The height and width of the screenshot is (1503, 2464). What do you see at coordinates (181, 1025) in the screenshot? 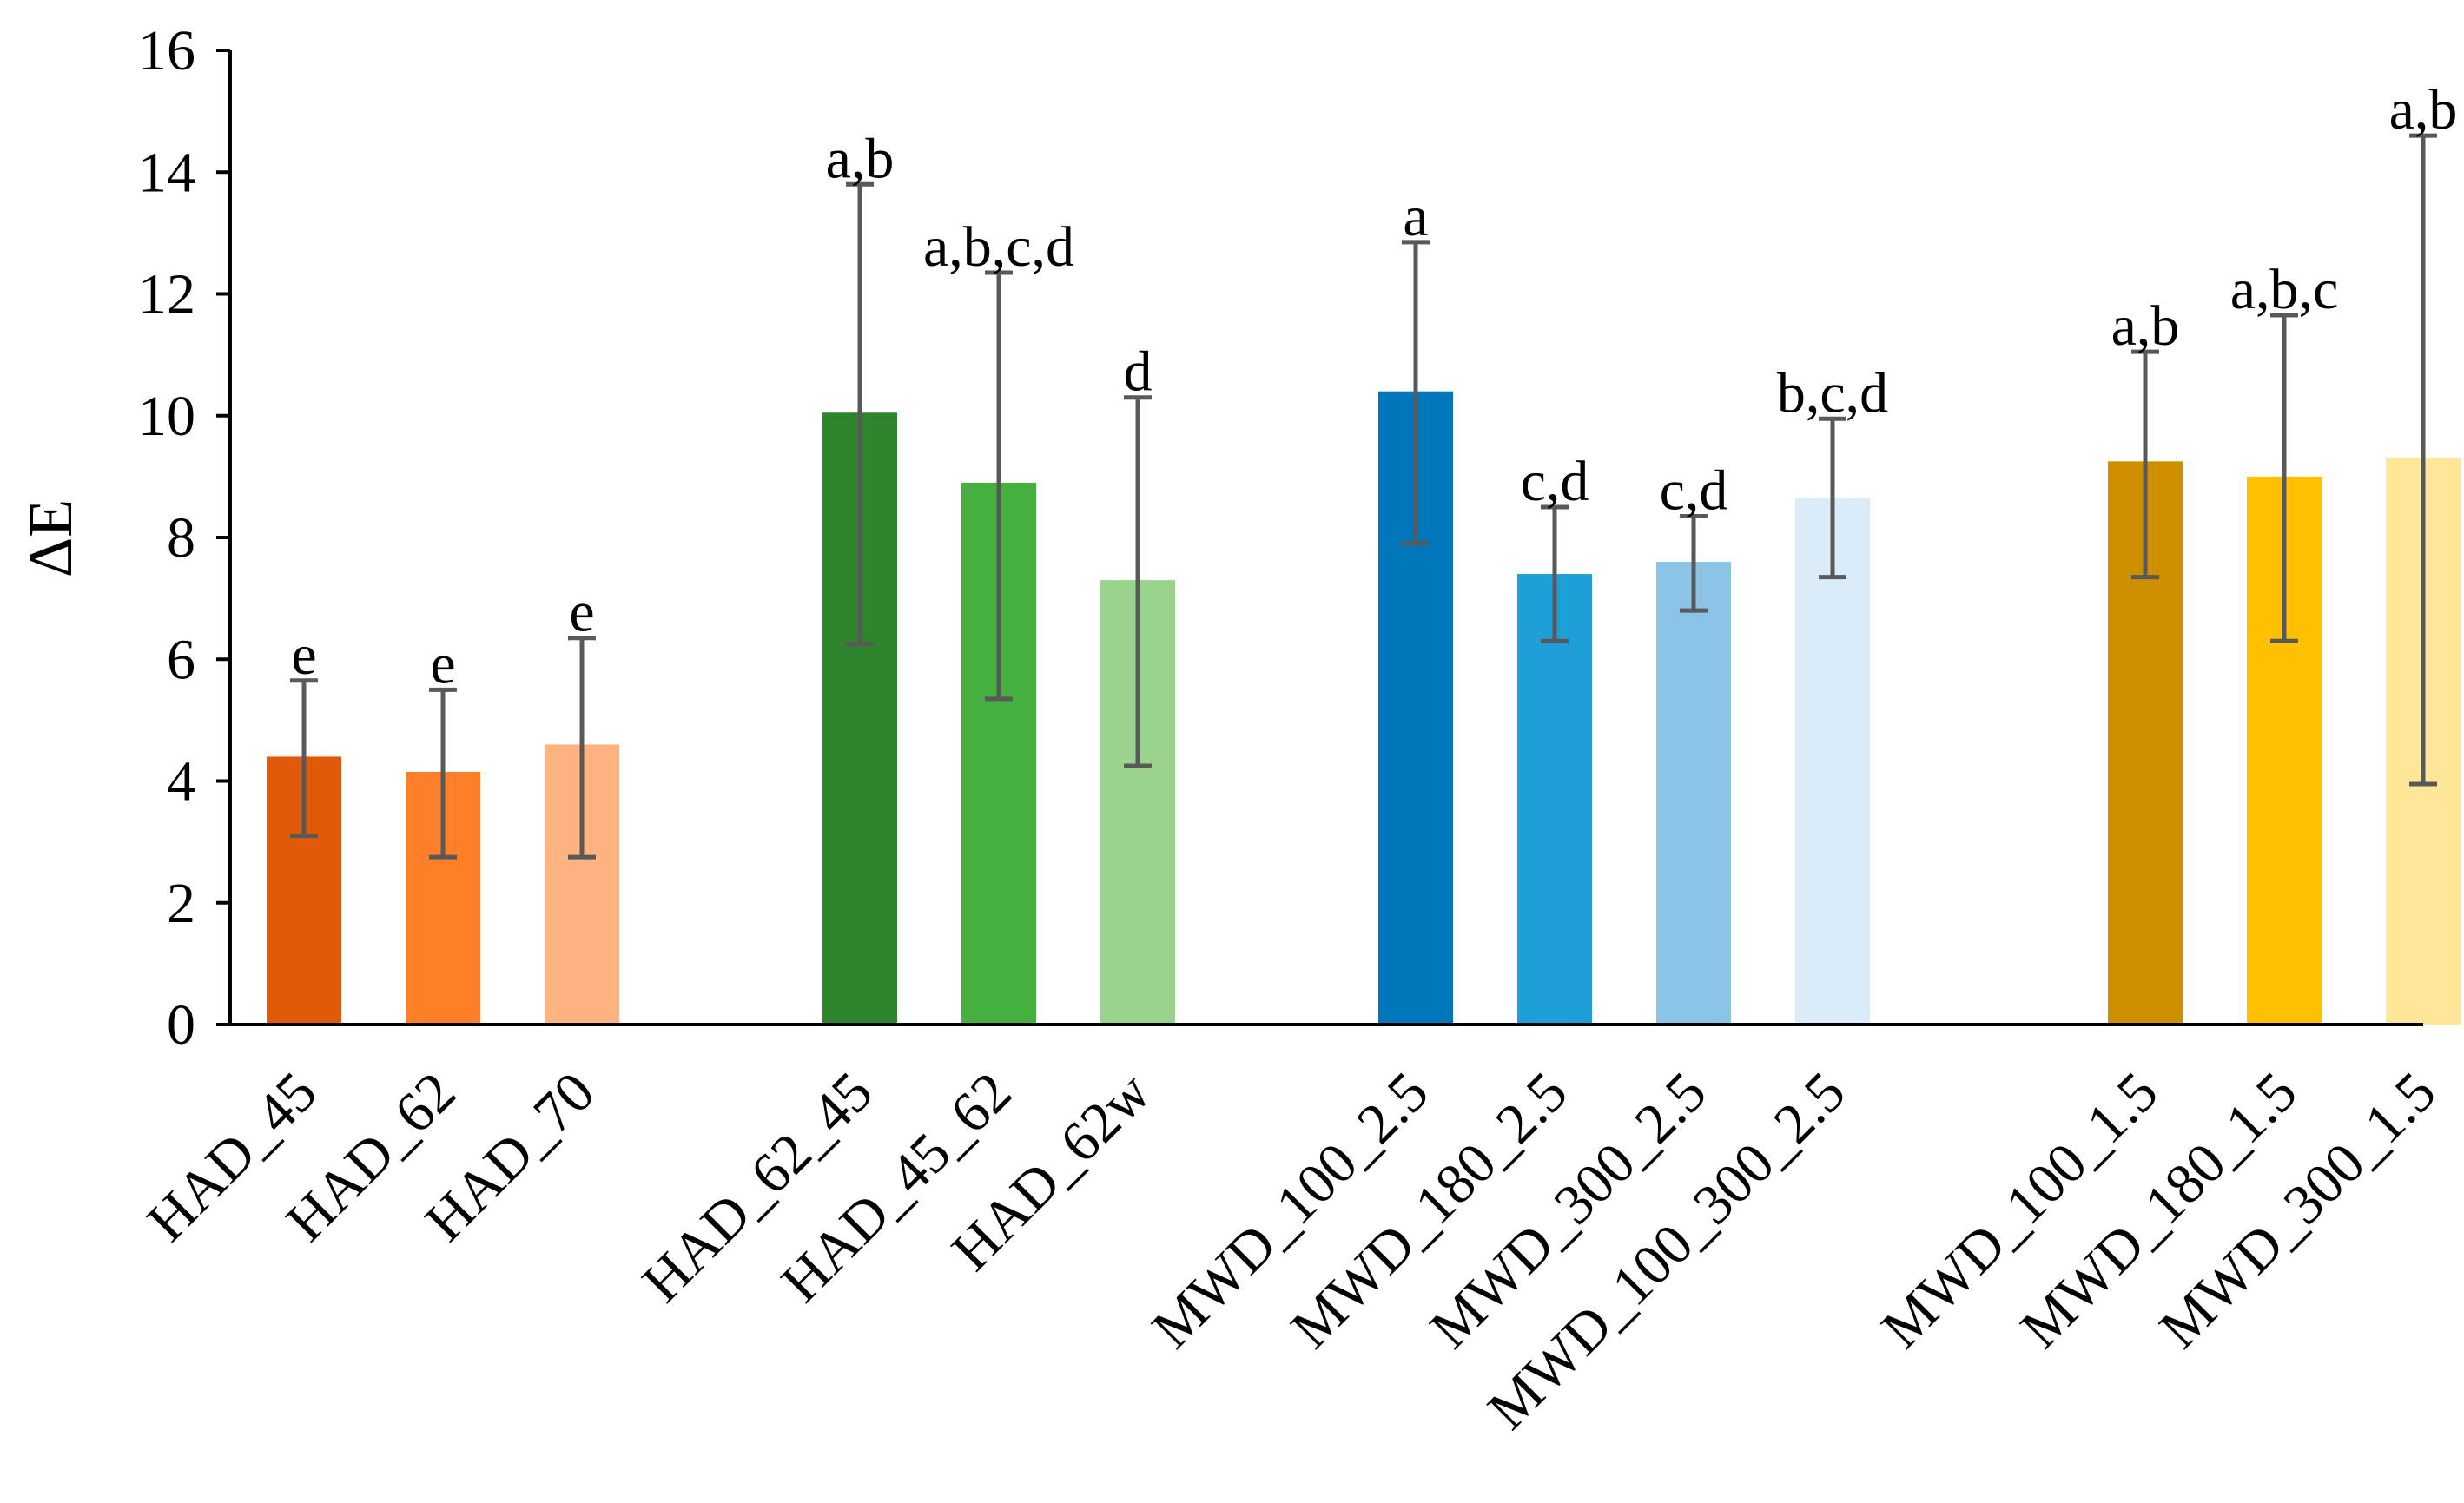
I see `y-tick-label: 0` at bounding box center [181, 1025].